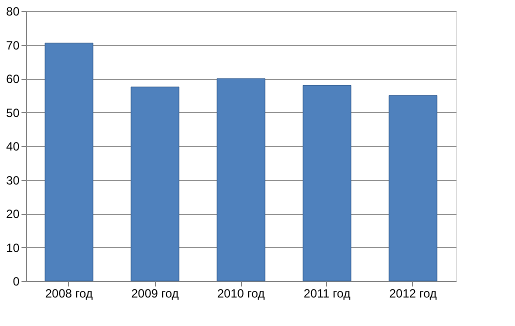 This screenshot has width=515, height=326. Describe the element at coordinates (413, 293) in the screenshot. I see `x-tick-label: 2012 год` at that location.